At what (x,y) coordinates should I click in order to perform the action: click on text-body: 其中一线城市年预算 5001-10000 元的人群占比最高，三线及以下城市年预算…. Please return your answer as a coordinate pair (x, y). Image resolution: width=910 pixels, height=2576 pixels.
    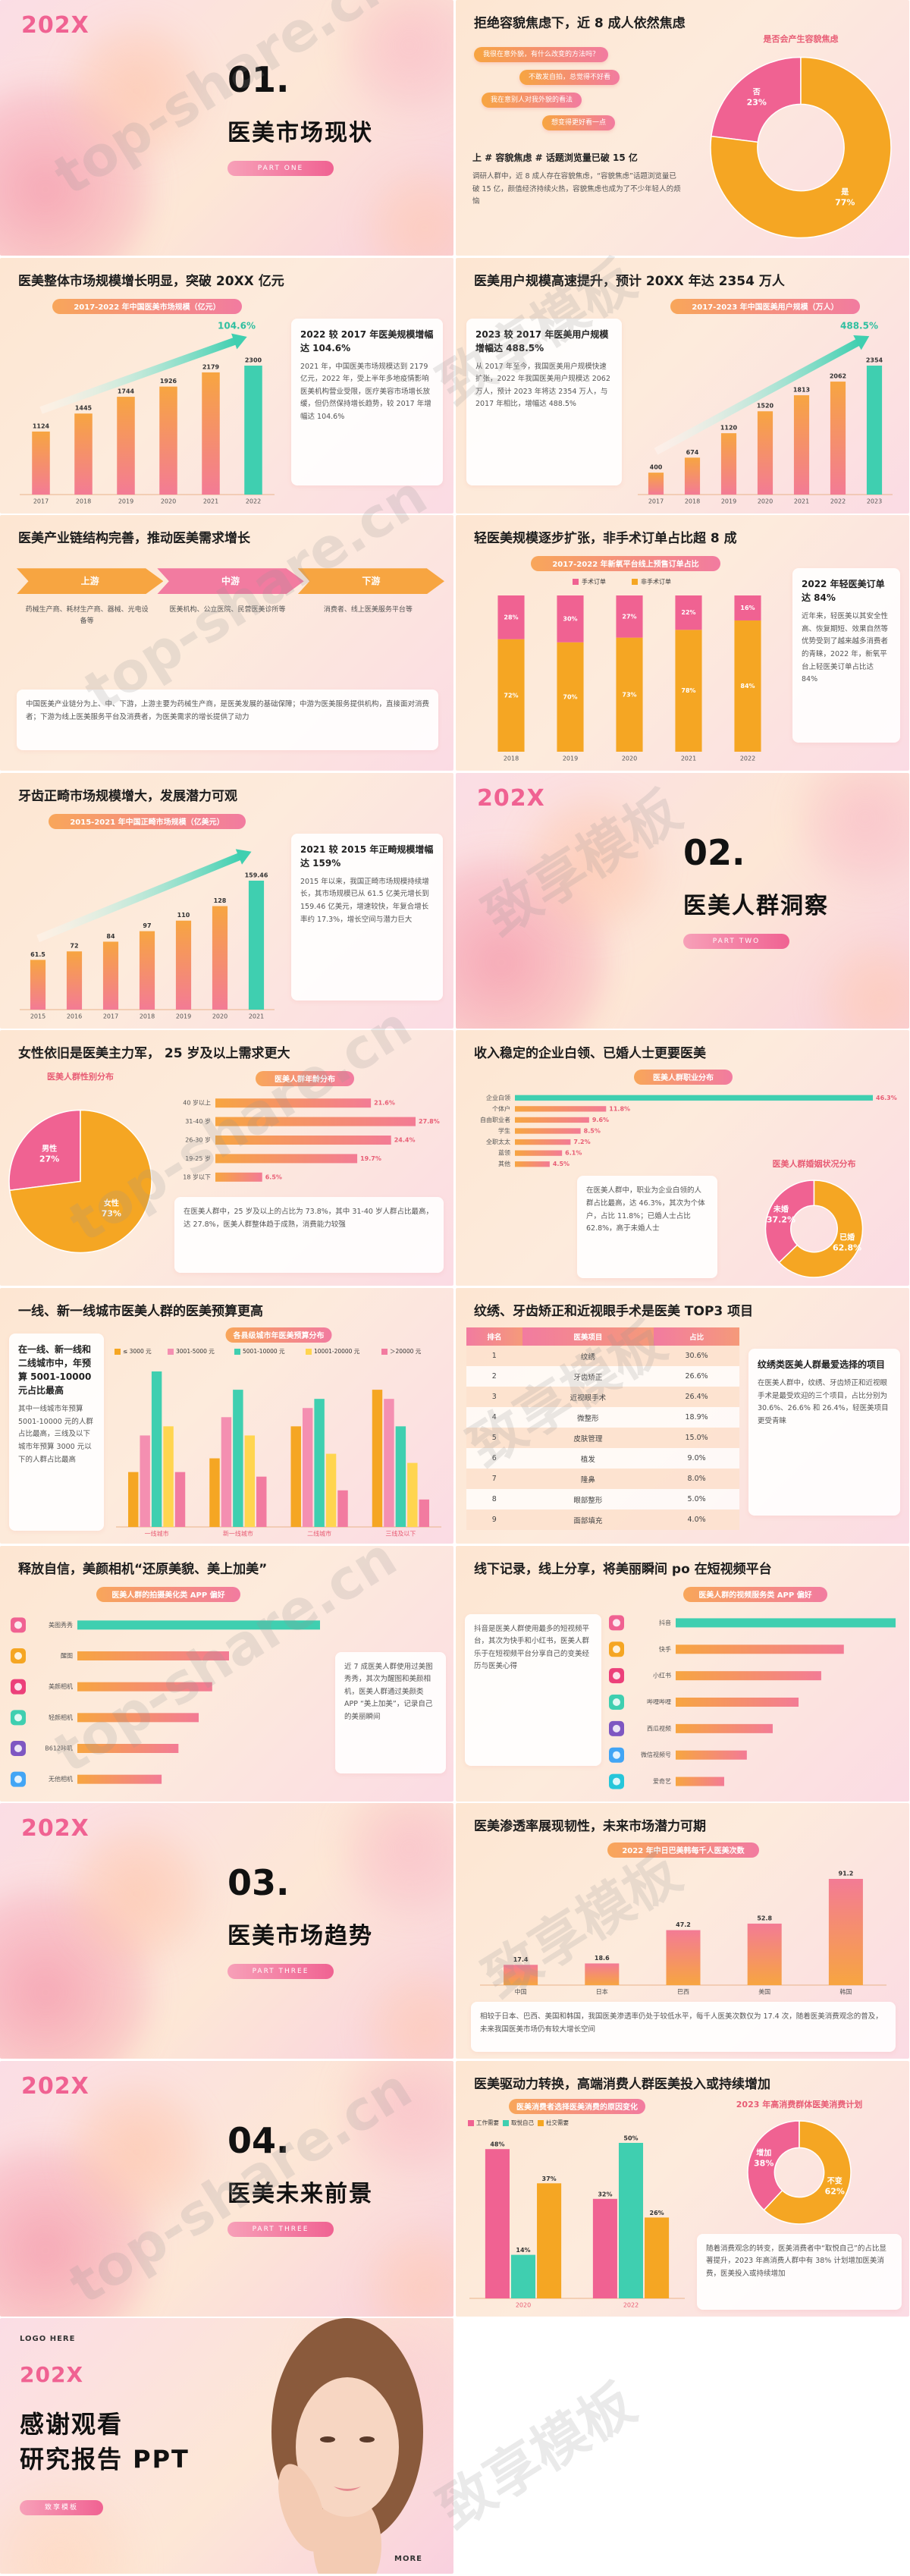
    Looking at the image, I should click on (55, 1434).